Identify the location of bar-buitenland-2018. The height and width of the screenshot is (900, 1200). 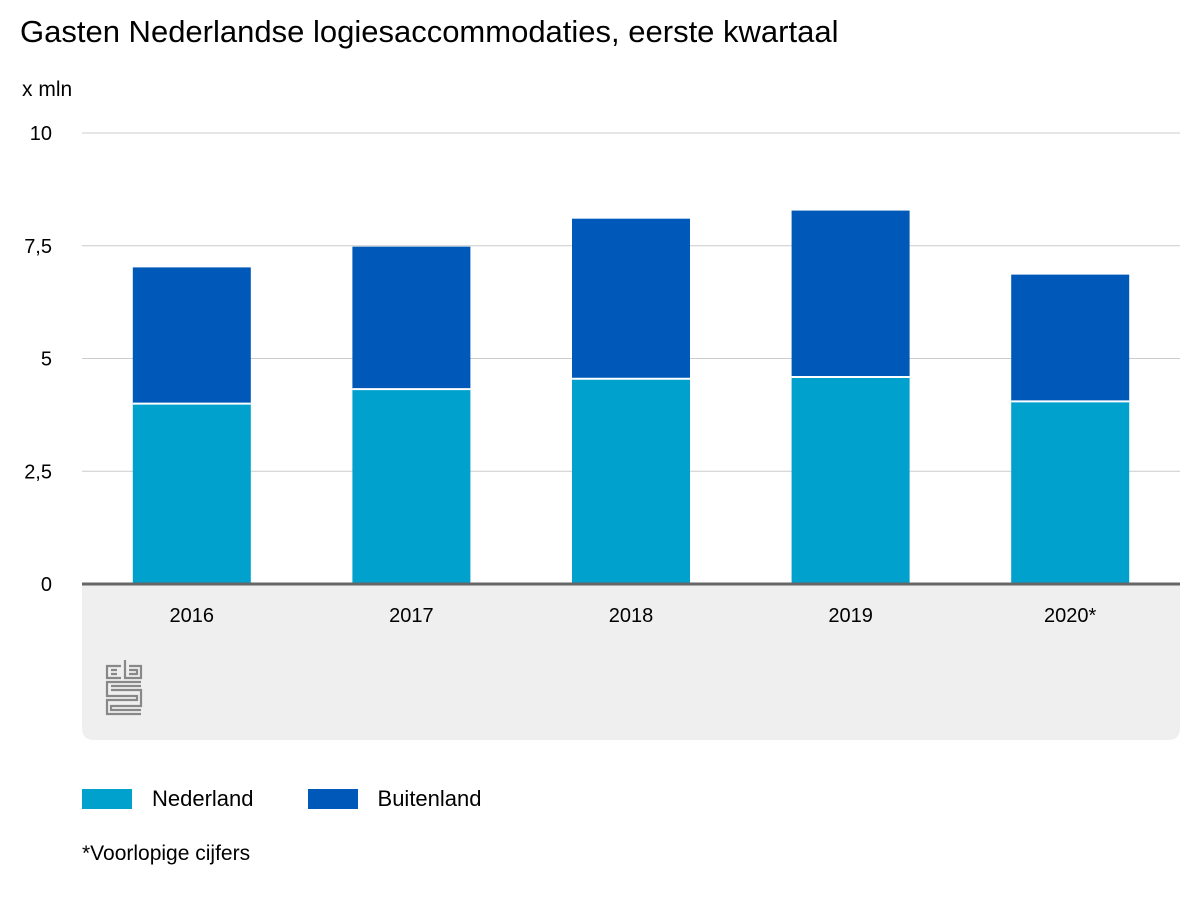
(631, 298).